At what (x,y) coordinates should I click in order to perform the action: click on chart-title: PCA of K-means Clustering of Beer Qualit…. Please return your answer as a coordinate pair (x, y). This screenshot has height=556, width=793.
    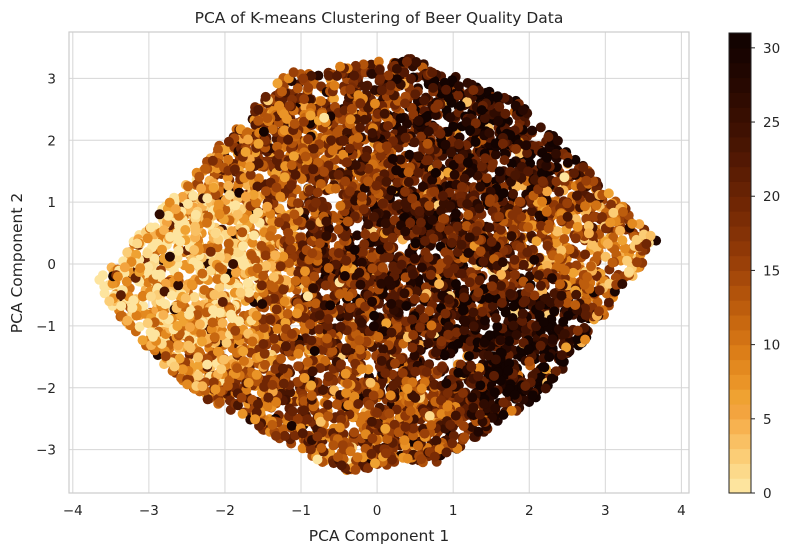
    Looking at the image, I should click on (379, 18).